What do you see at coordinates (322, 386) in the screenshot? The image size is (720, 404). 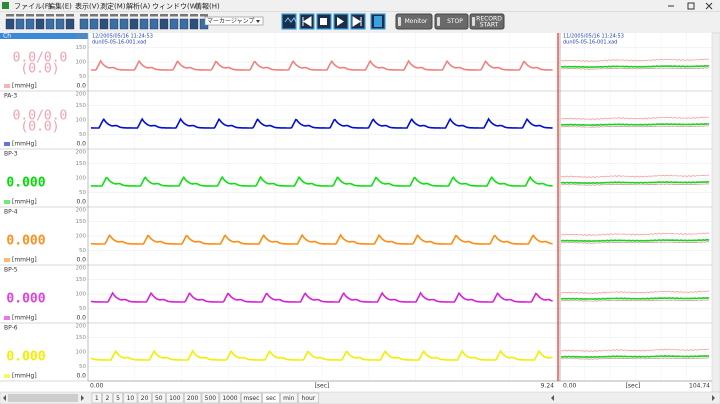 I see `axis-unit: [sec]` at bounding box center [322, 386].